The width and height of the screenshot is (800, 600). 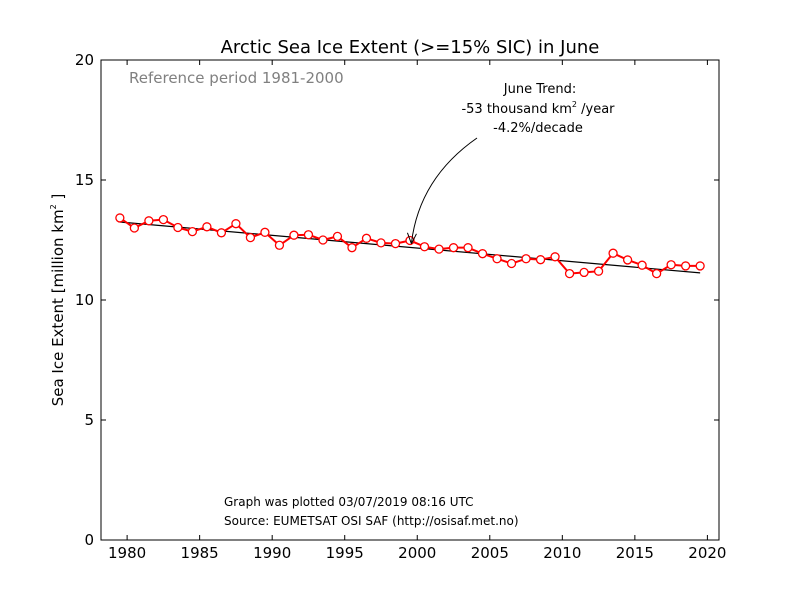 I want to click on annotation-line2-pre: -53 thousand km, so click(x=516, y=109).